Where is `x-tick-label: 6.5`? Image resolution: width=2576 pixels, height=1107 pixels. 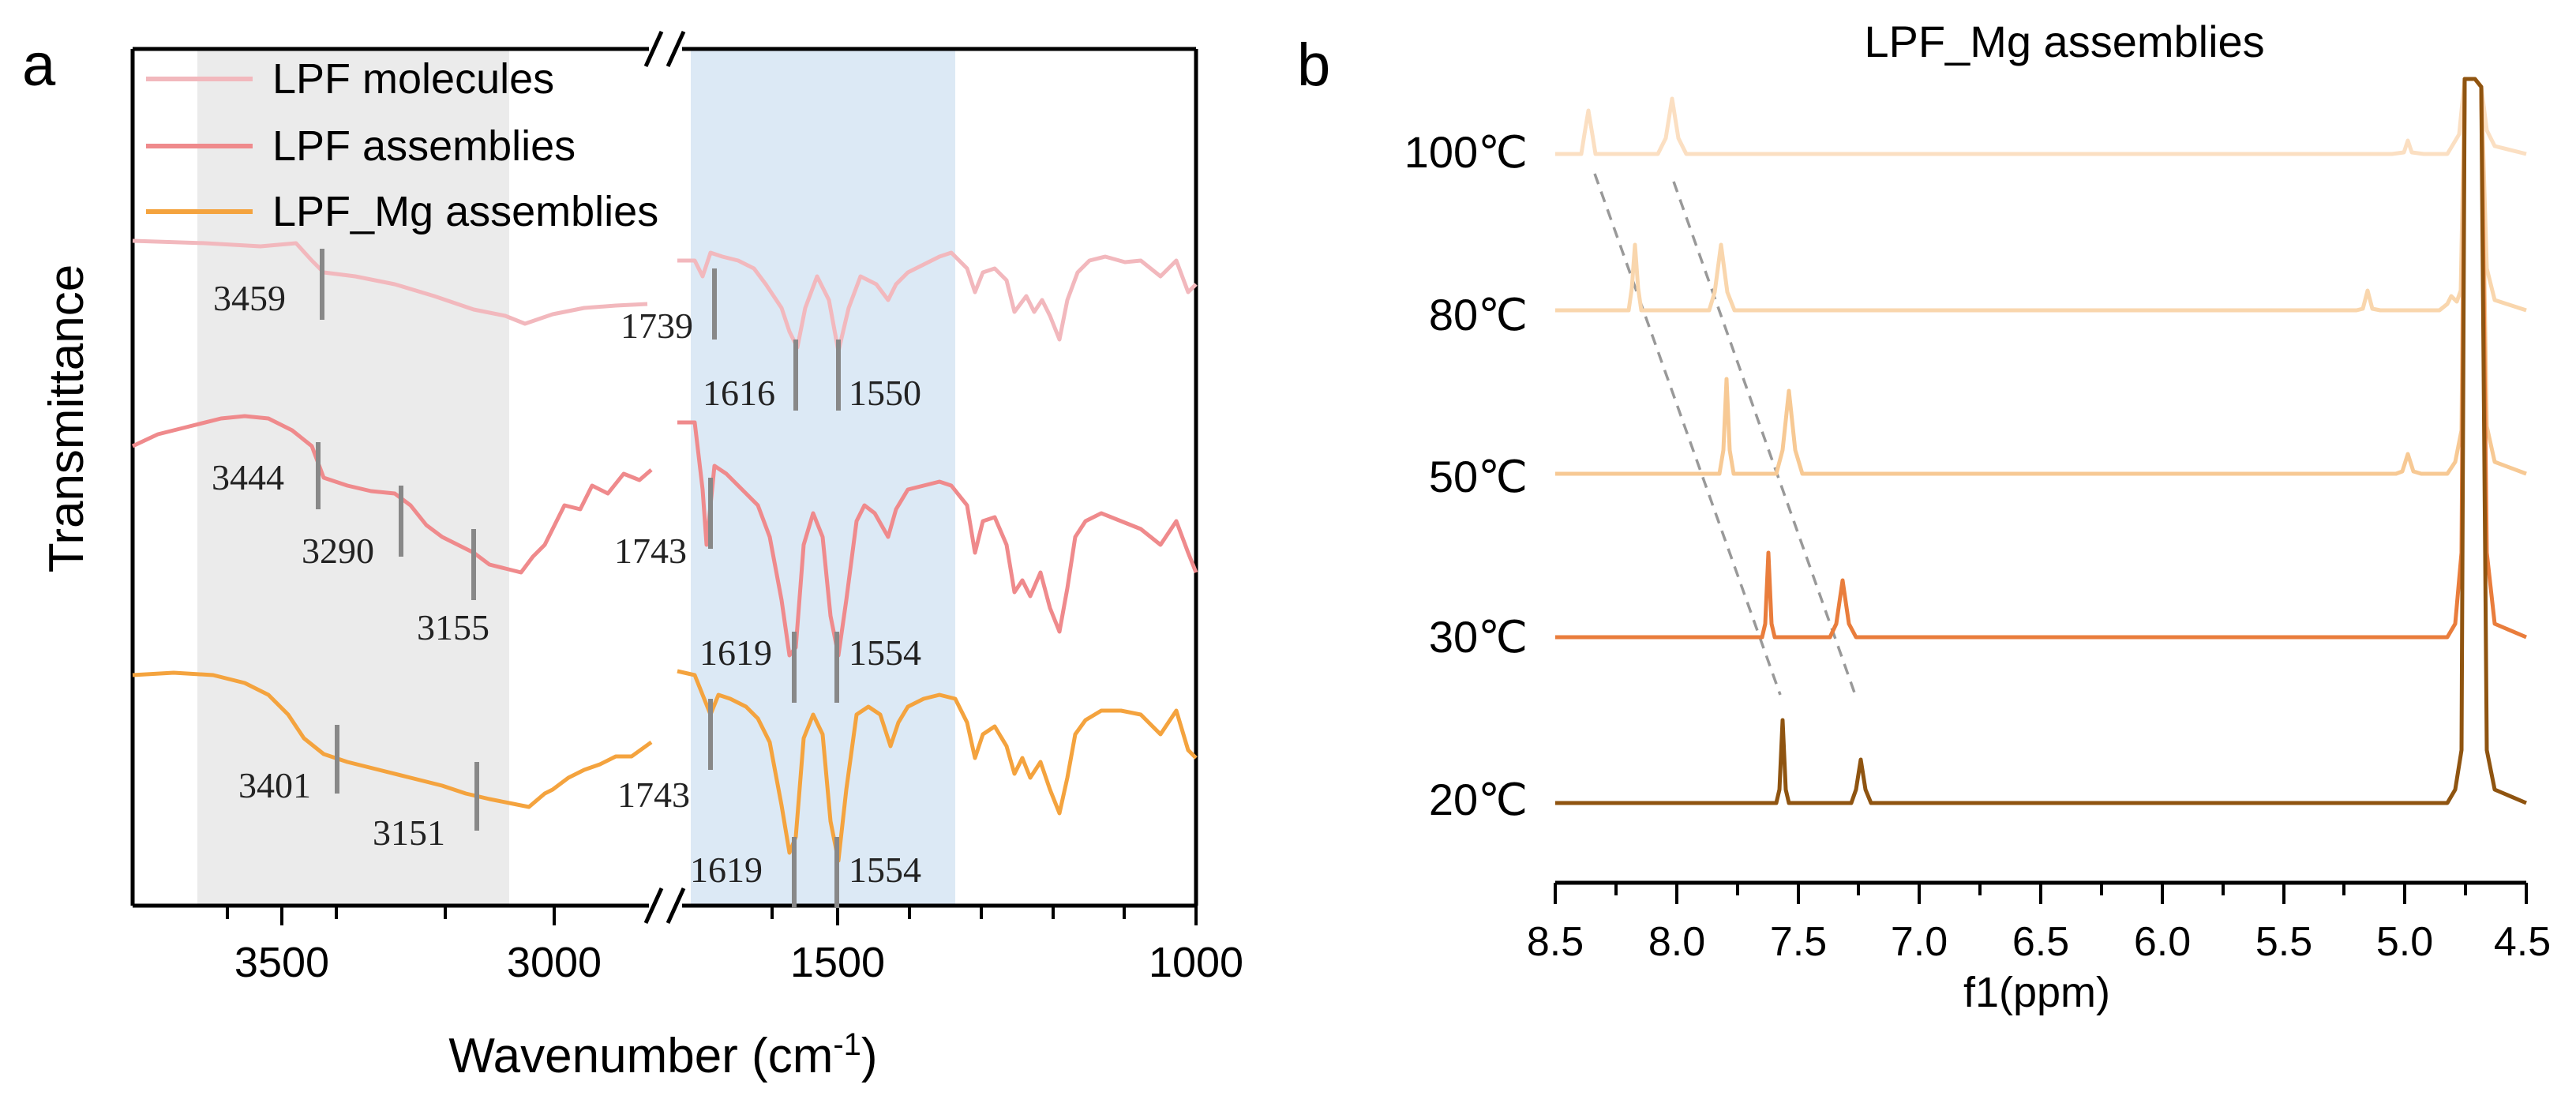 x-tick-label: 6.5 is located at coordinates (2040, 942).